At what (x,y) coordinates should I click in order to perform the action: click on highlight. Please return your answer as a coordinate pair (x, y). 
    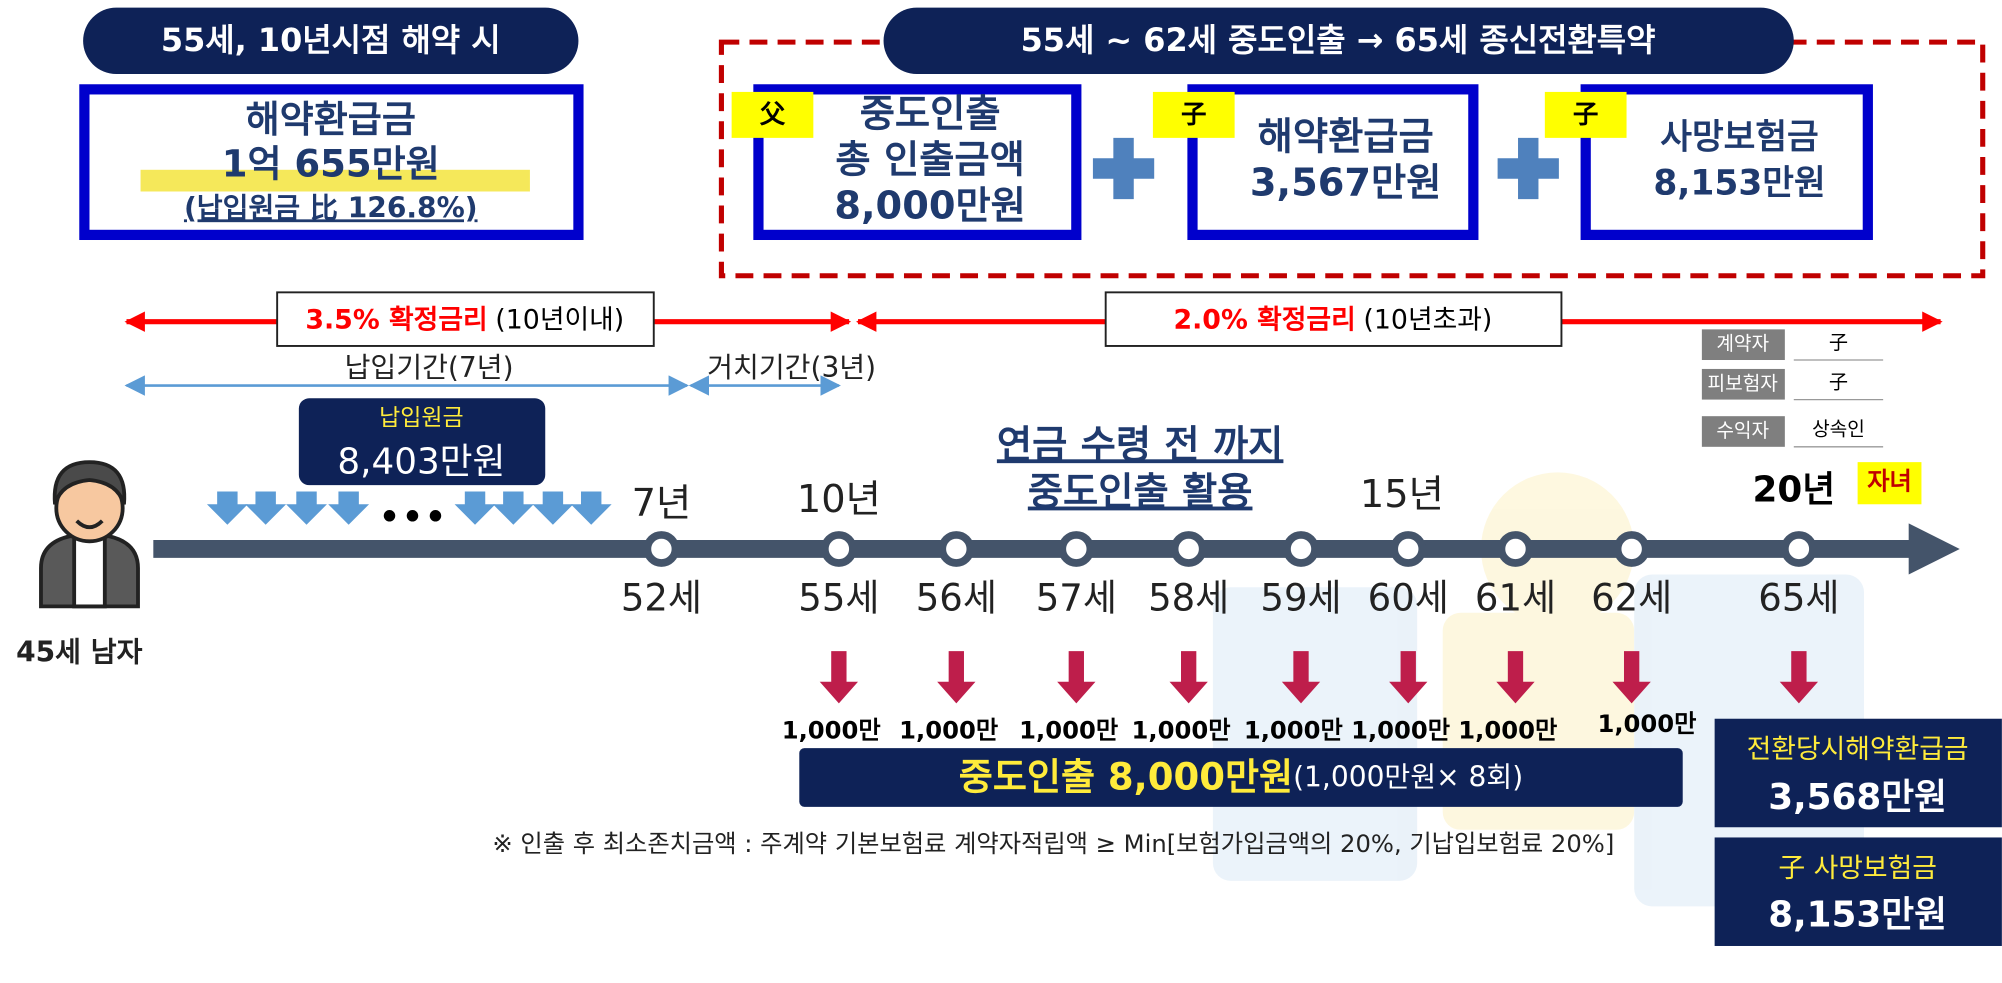
    Looking at the image, I should click on (335, 180).